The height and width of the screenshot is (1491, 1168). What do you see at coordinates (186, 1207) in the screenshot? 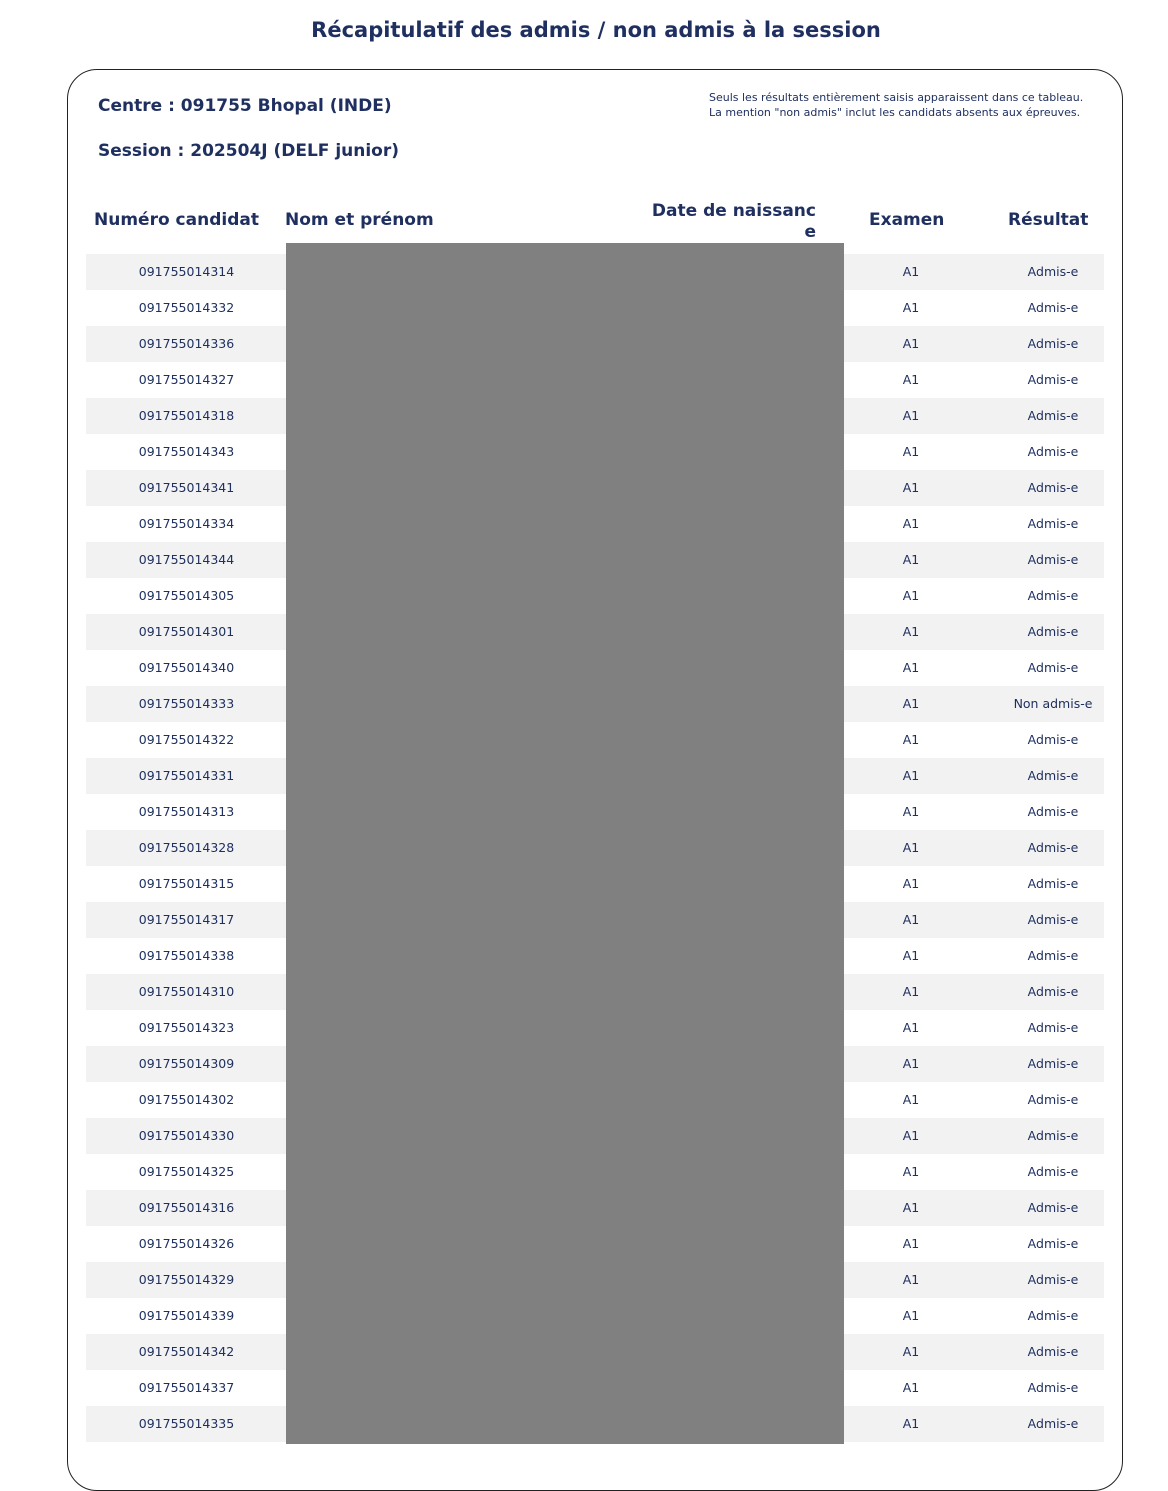
I see `candidate-number: 091755014316` at bounding box center [186, 1207].